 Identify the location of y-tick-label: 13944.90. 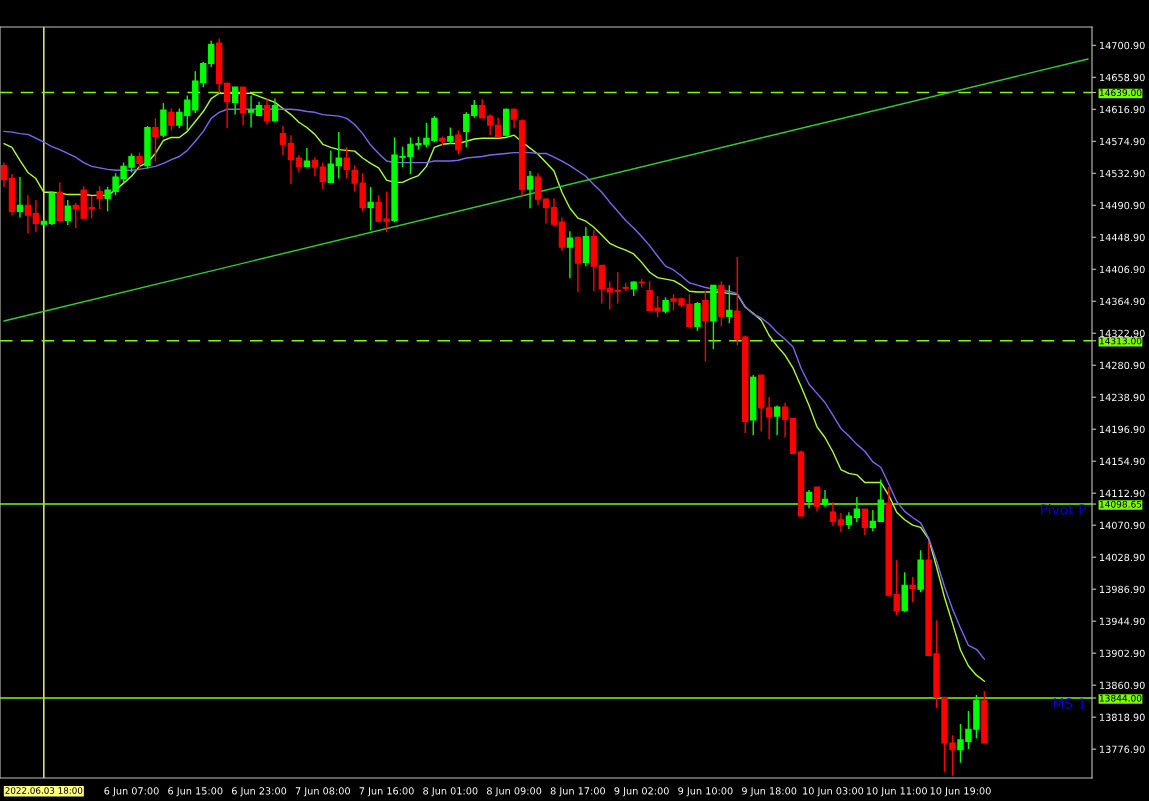
(1122, 621).